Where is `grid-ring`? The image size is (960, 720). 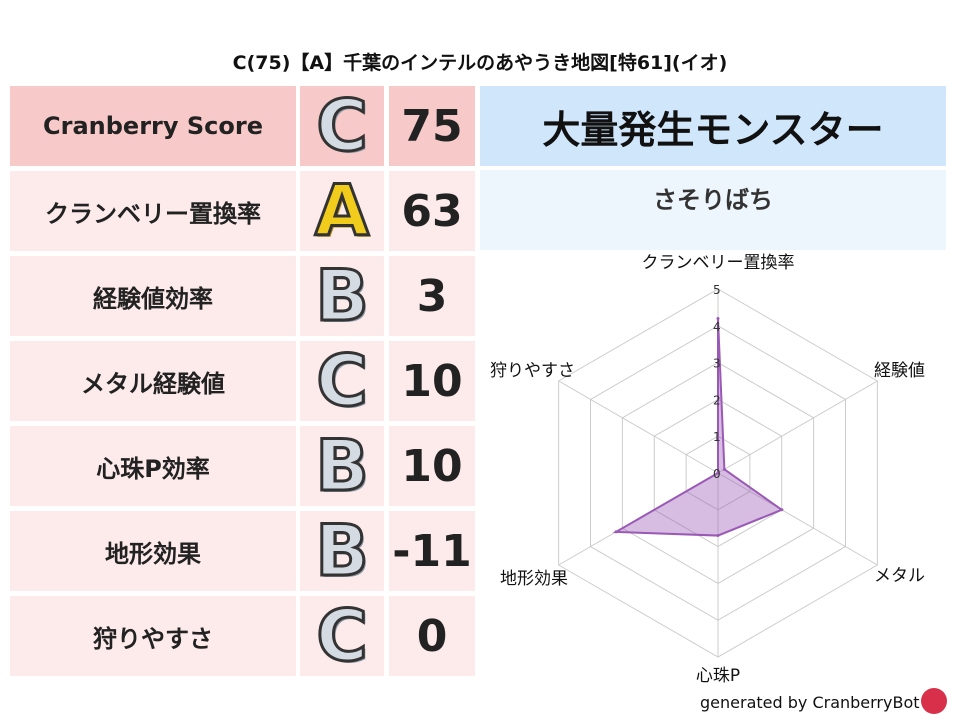 grid-ring is located at coordinates (718, 473).